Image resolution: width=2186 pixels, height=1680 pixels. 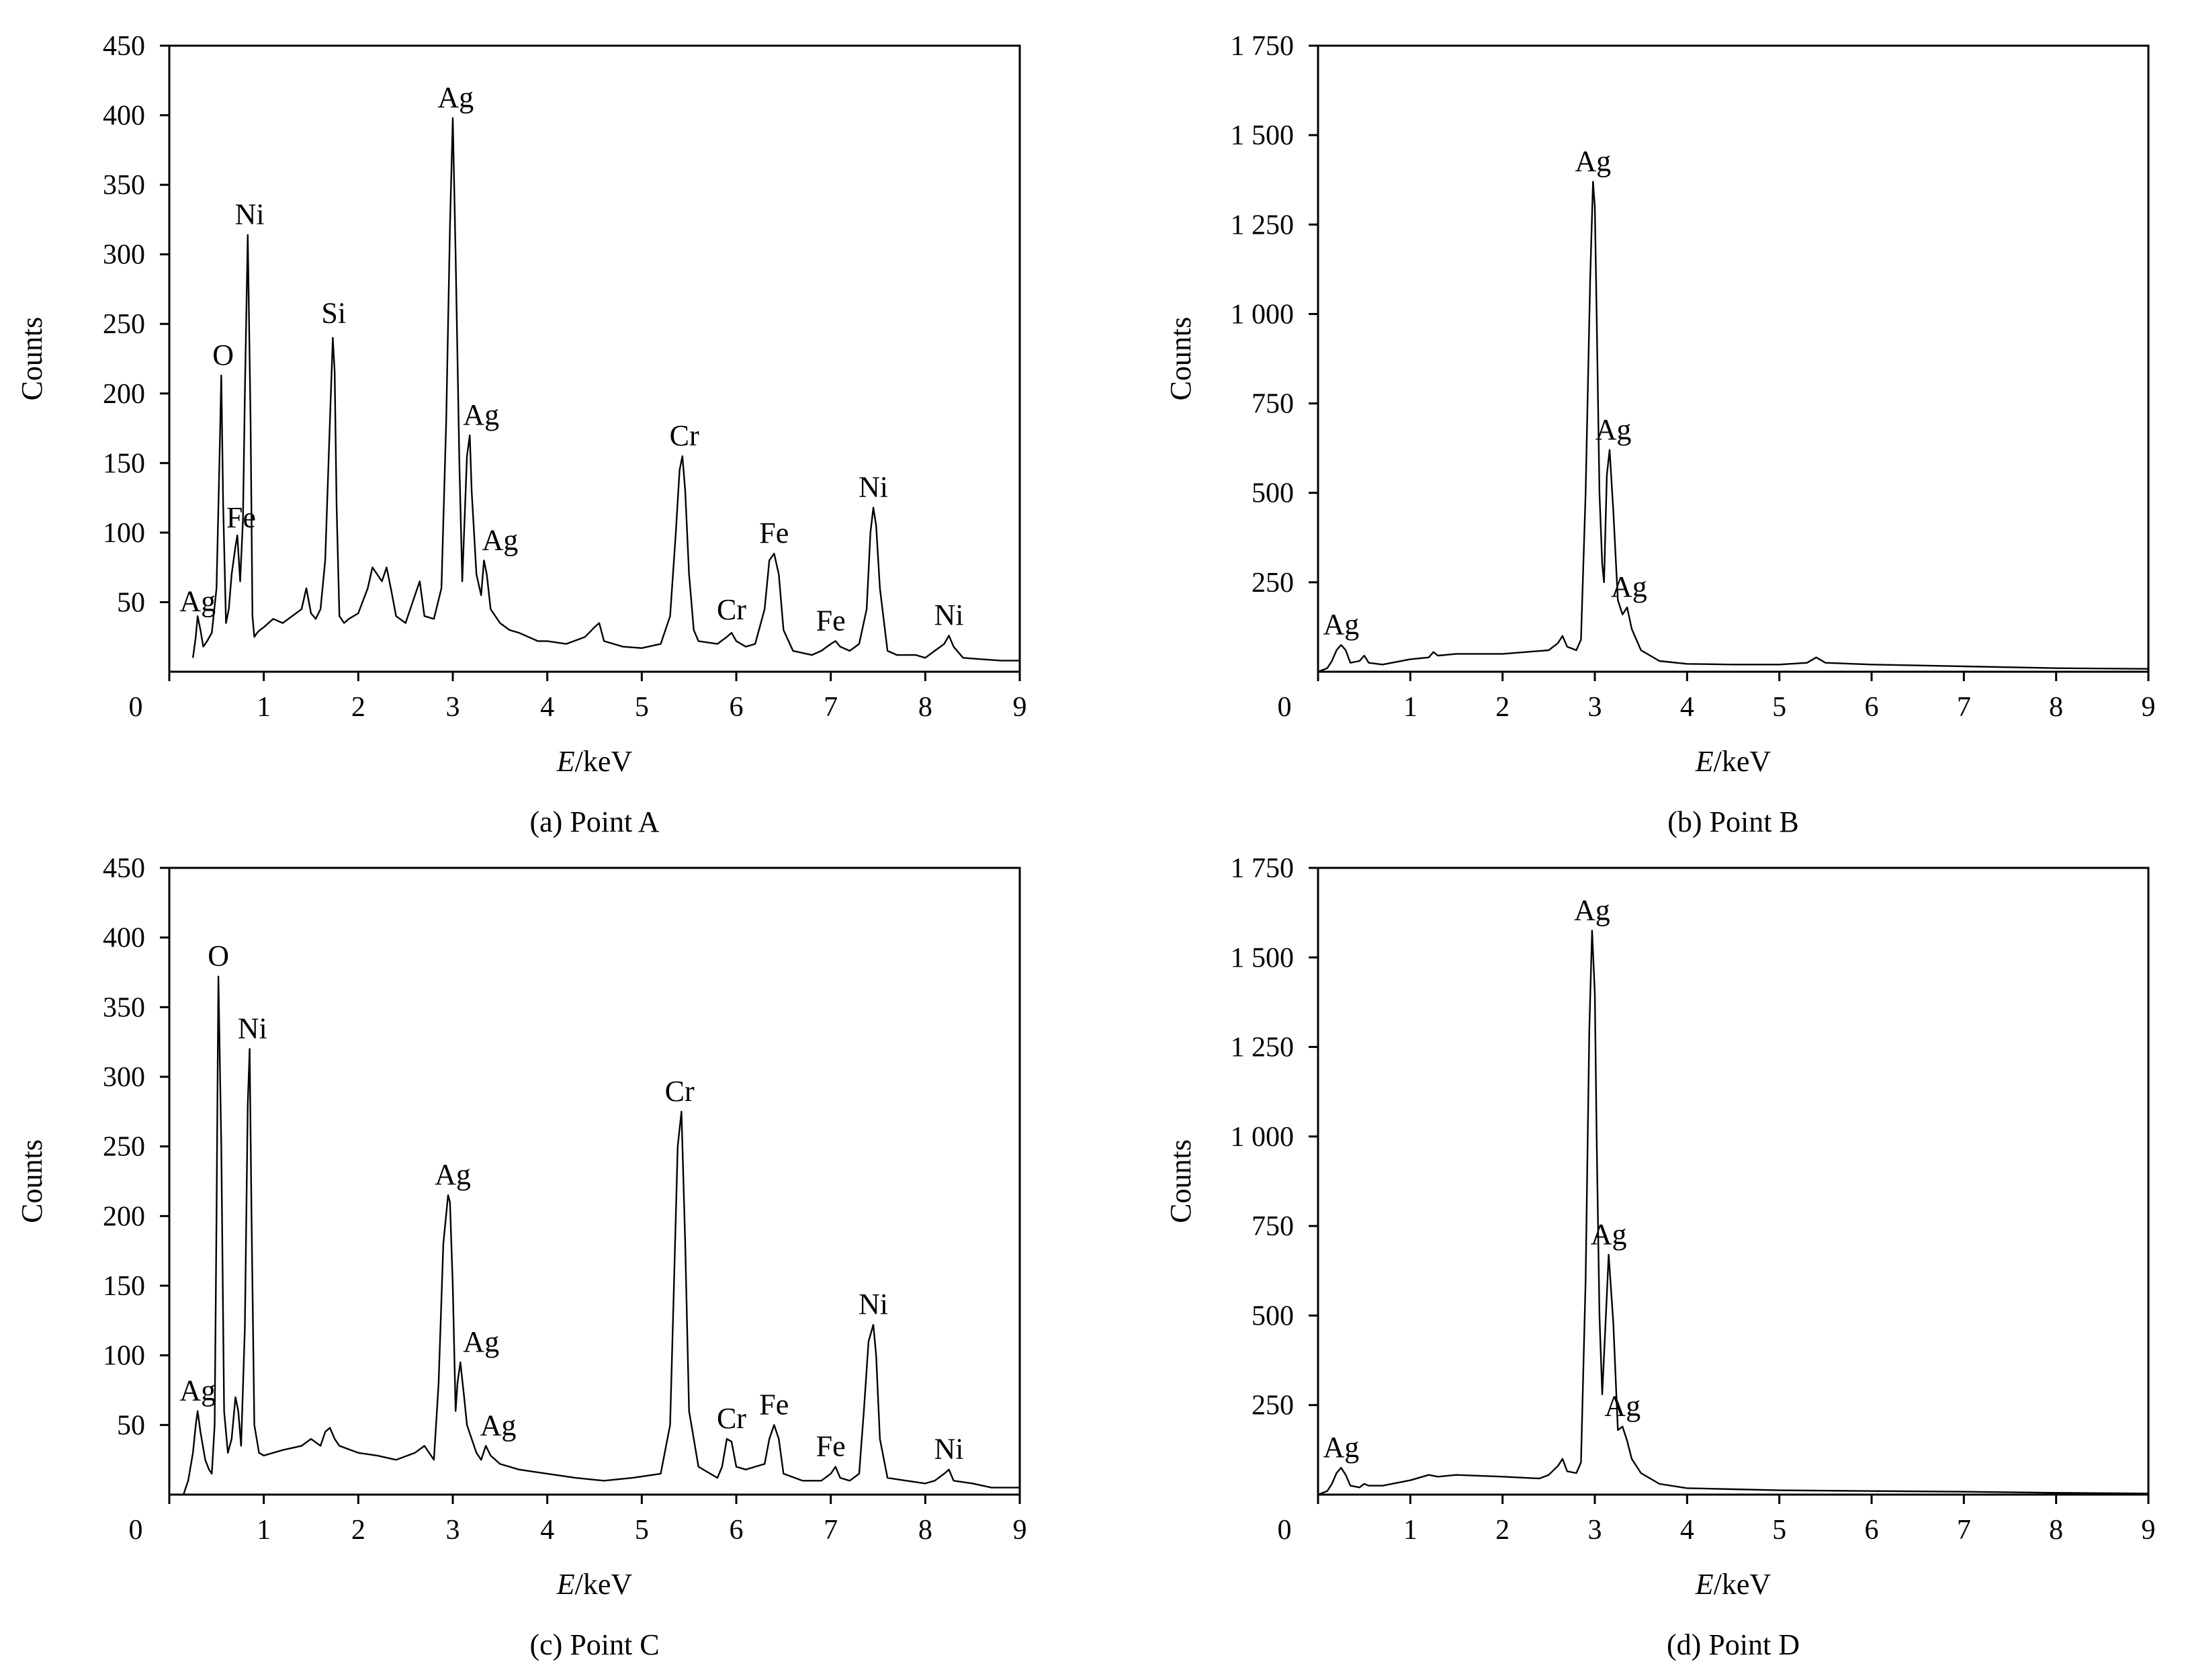 What do you see at coordinates (250, 214) in the screenshot?
I see `peak-label-a-3: Ni` at bounding box center [250, 214].